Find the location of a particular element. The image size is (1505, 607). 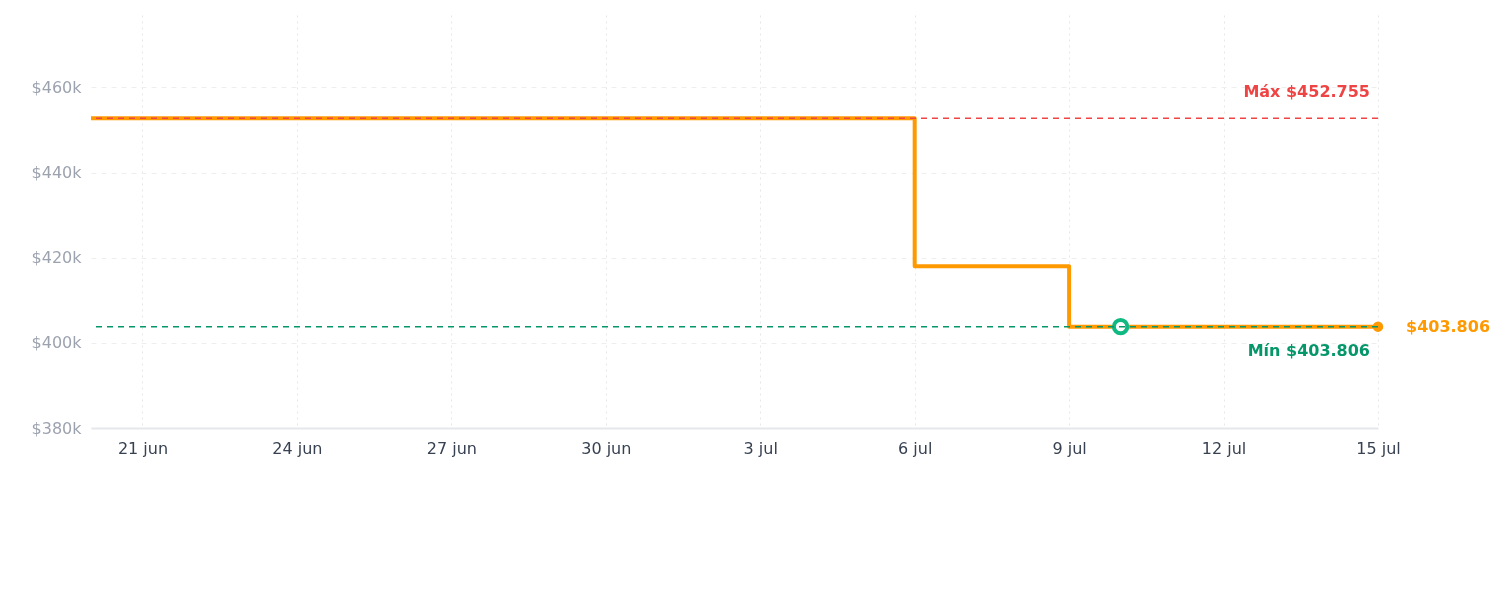

x-tick-label: 30 jun is located at coordinates (606, 448).